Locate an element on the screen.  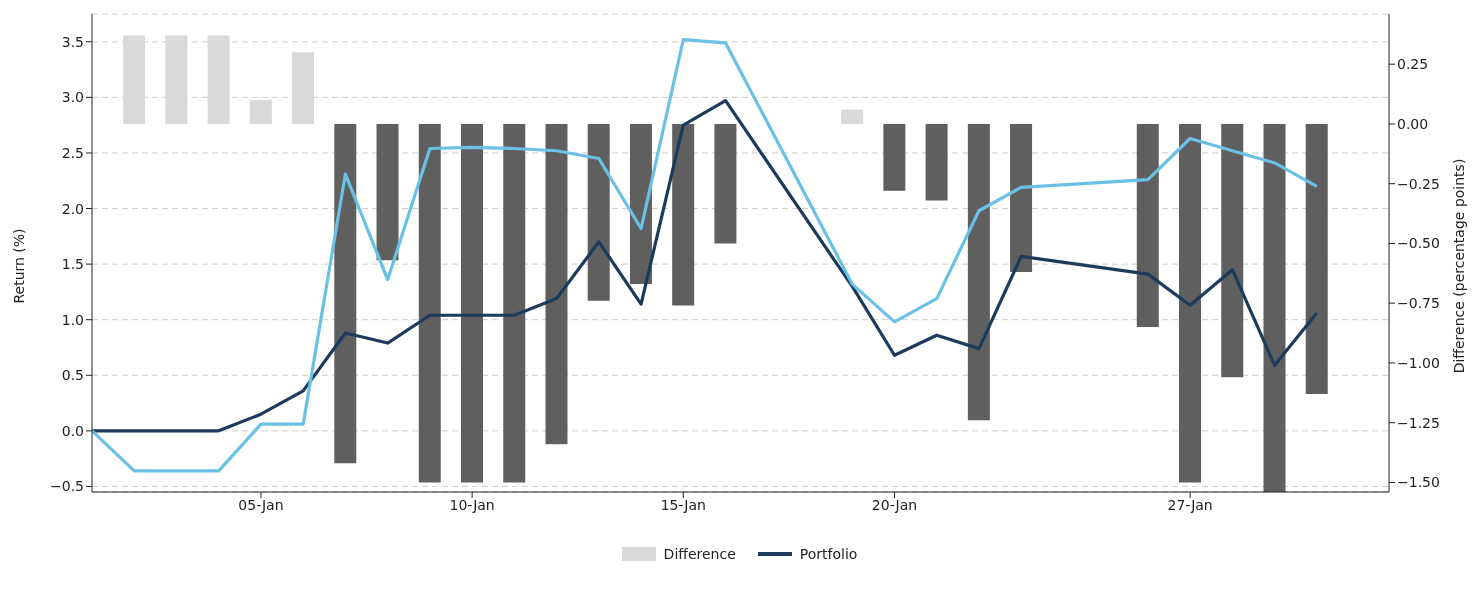
y2-tick-label: −1.50 is located at coordinates (1418, 482).